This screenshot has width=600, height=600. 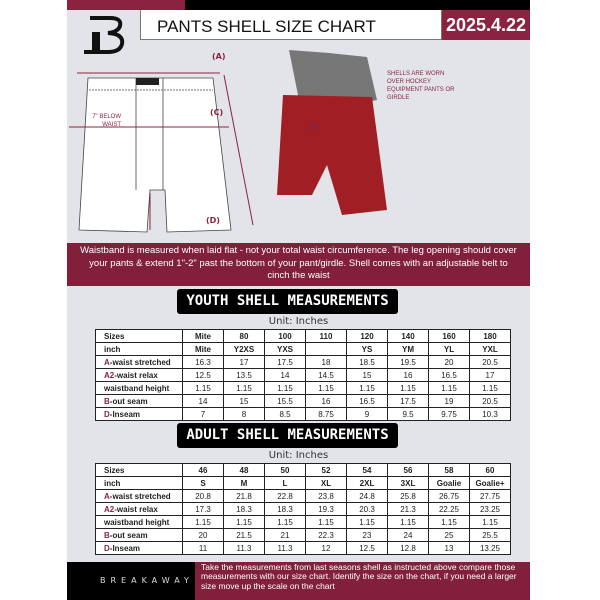 What do you see at coordinates (139, 362) in the screenshot?
I see `row-label: A-waist stretched` at bounding box center [139, 362].